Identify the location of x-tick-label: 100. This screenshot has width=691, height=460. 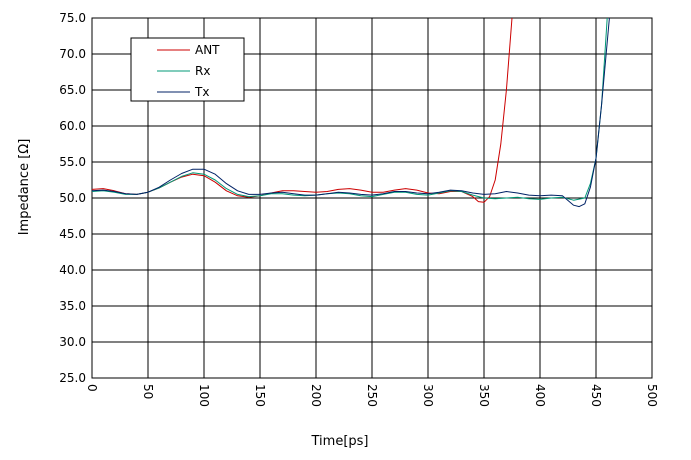
(204, 395).